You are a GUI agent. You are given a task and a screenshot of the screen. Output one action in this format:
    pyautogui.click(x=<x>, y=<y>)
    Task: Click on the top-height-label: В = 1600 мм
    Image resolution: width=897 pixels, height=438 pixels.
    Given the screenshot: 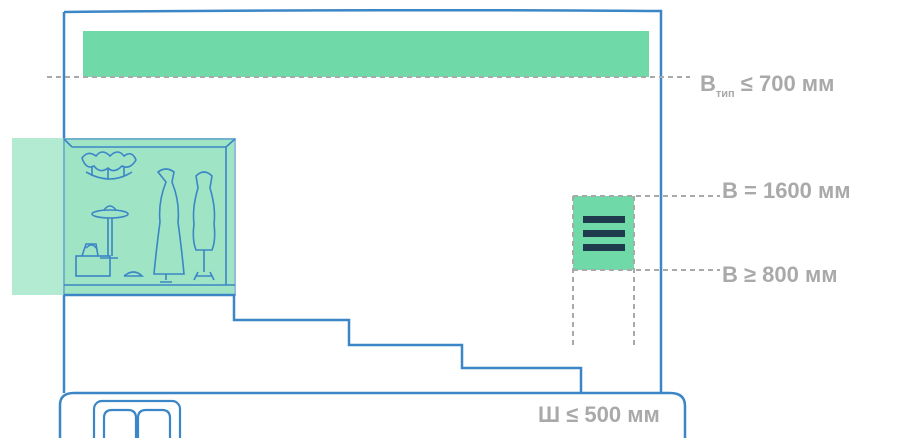 What is the action you would take?
    pyautogui.click(x=786, y=190)
    